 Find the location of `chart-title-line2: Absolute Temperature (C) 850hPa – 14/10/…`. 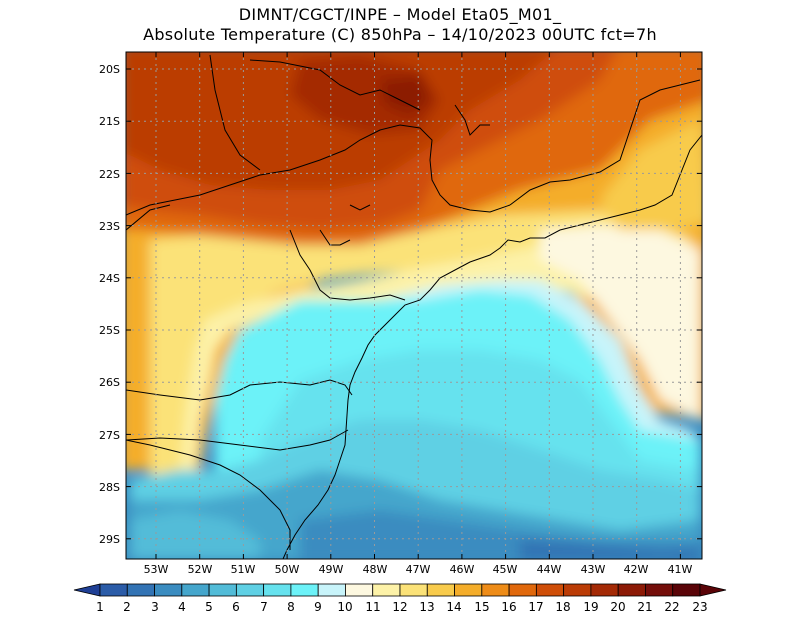

chart-title-line2: Absolute Temperature (C) 850hPa – 14/10/… is located at coordinates (400, 34).